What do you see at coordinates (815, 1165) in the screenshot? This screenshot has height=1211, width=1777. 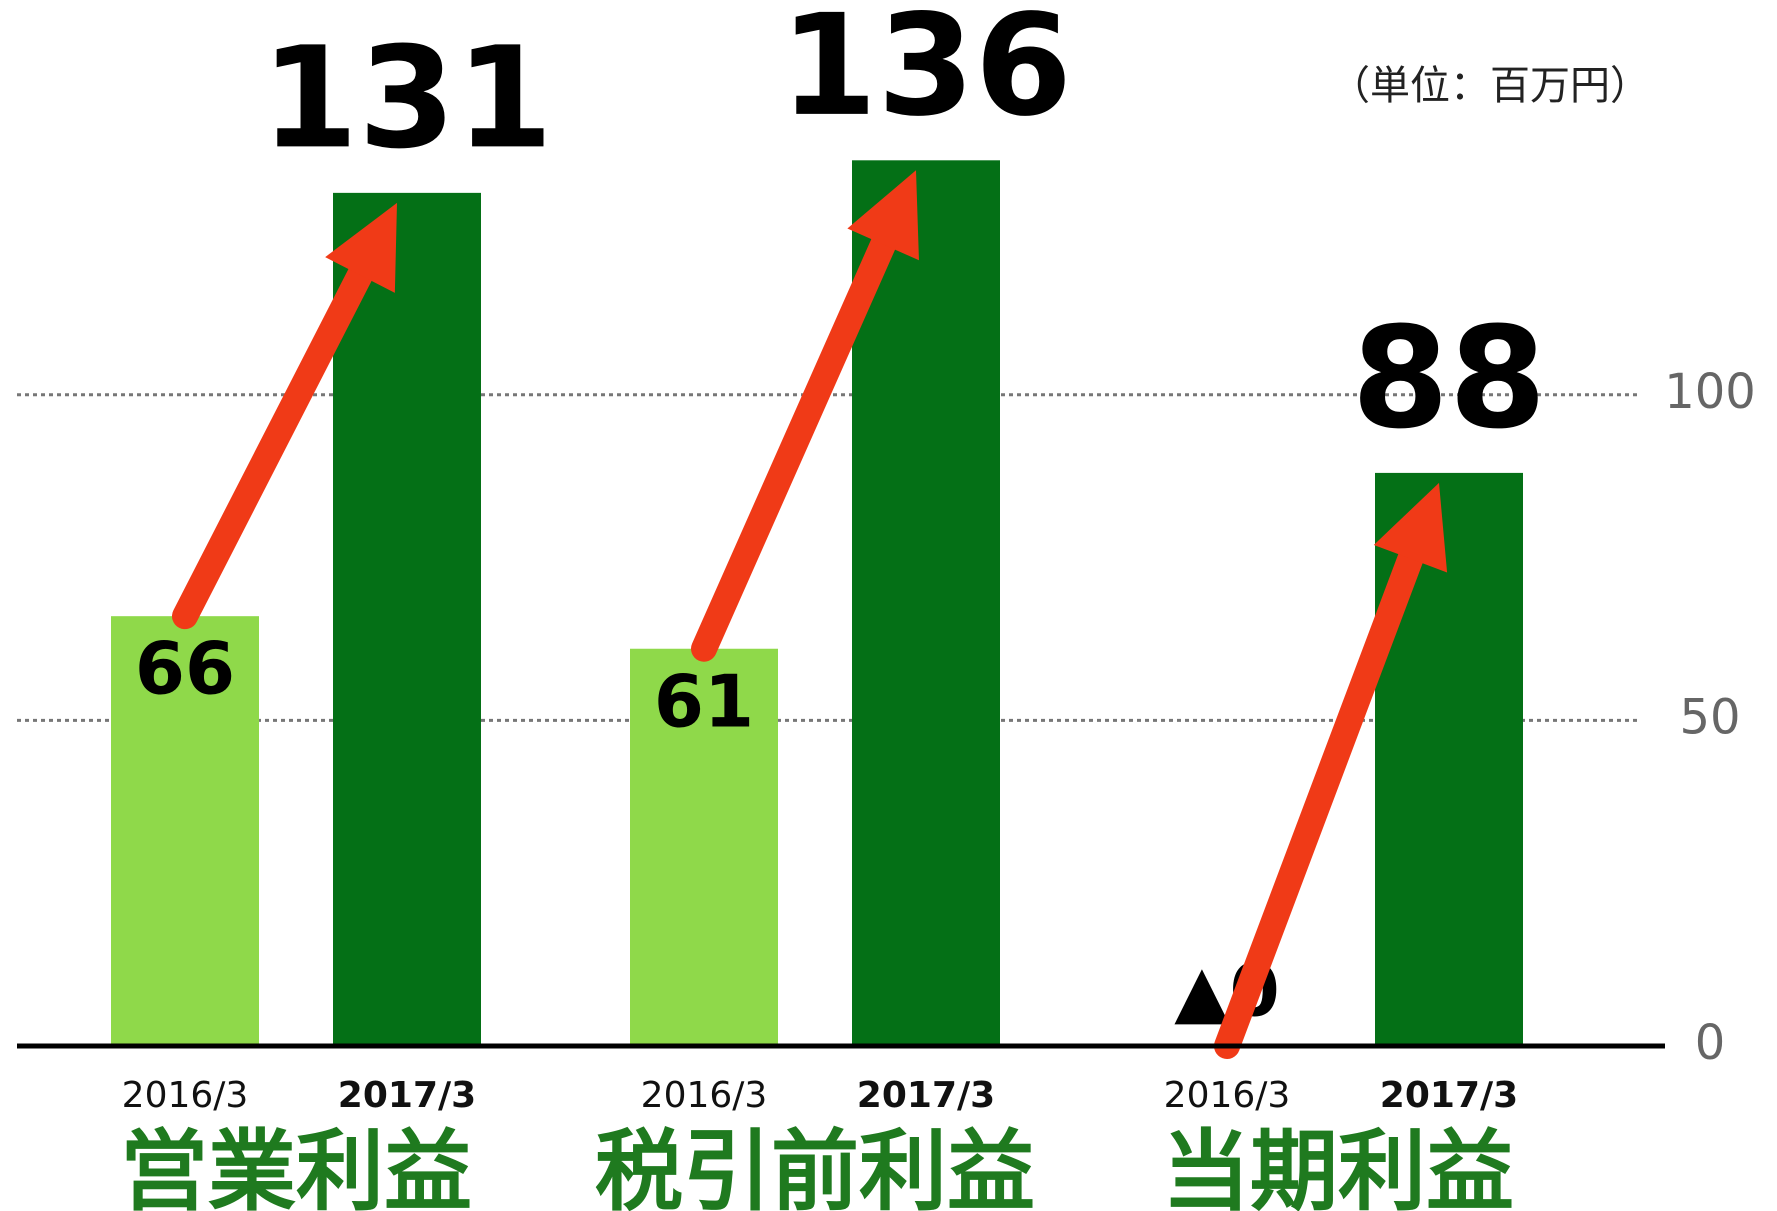 I see `category-label: 税引前利益` at bounding box center [815, 1165].